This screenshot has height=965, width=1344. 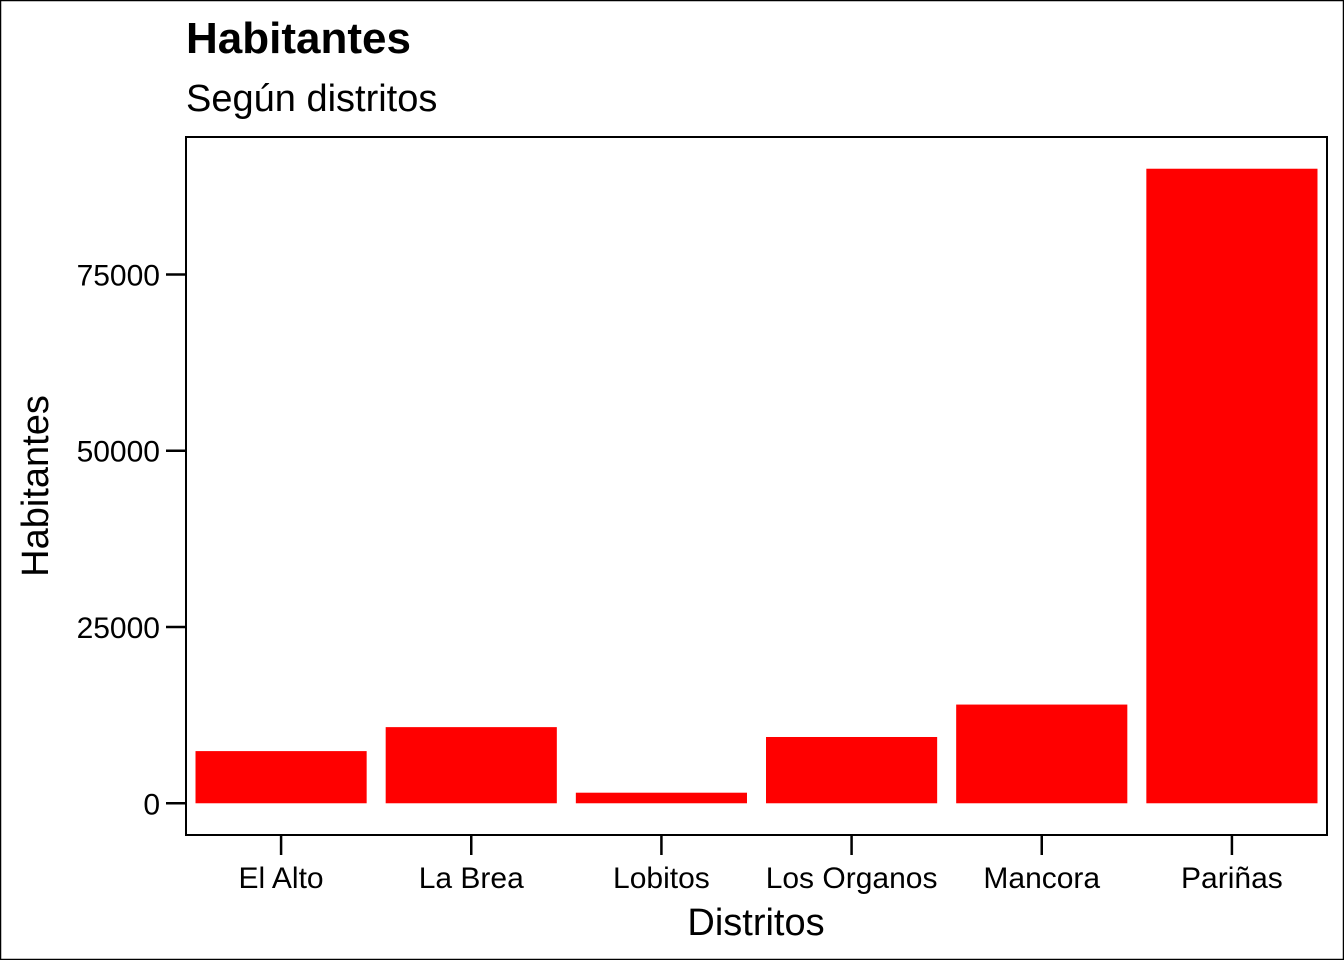 I want to click on y-tick-label-0: 0, so click(x=151, y=804).